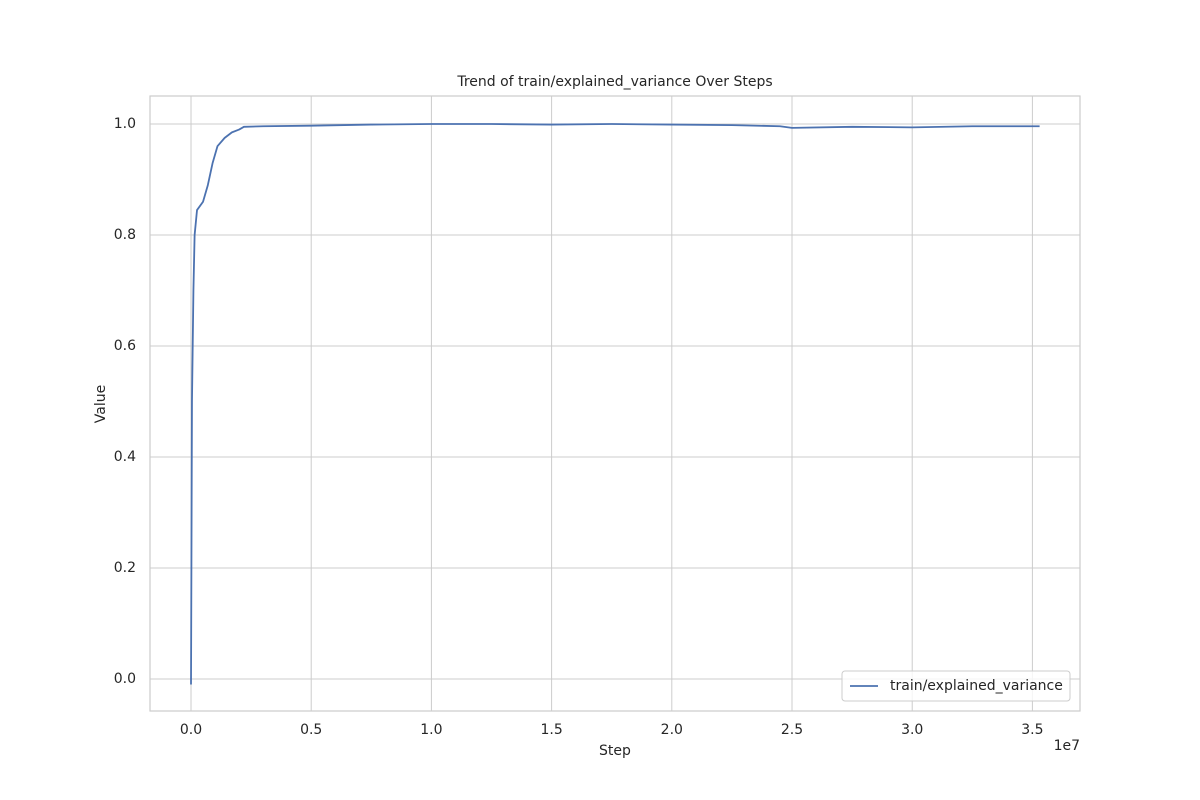  I want to click on x-tick-label: 0.5, so click(311, 730).